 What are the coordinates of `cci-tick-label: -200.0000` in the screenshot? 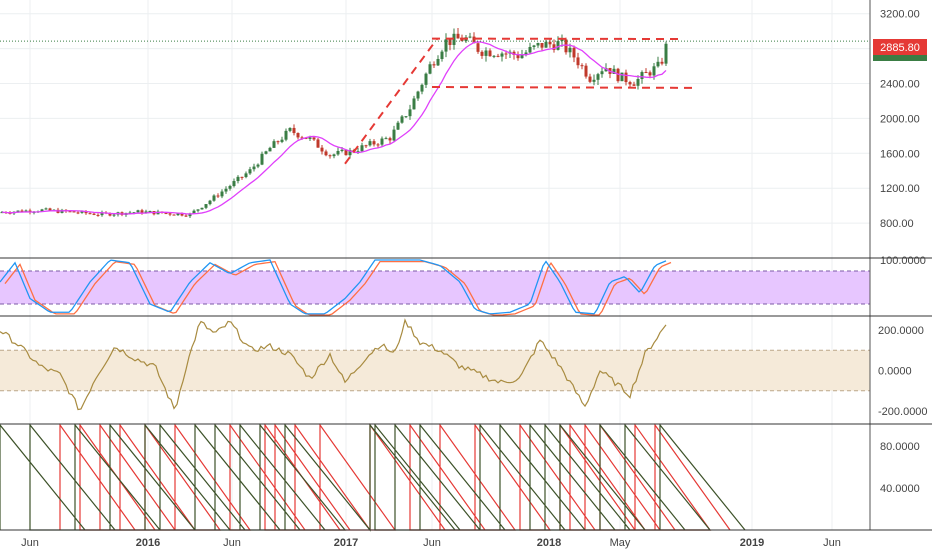 It's located at (903, 412).